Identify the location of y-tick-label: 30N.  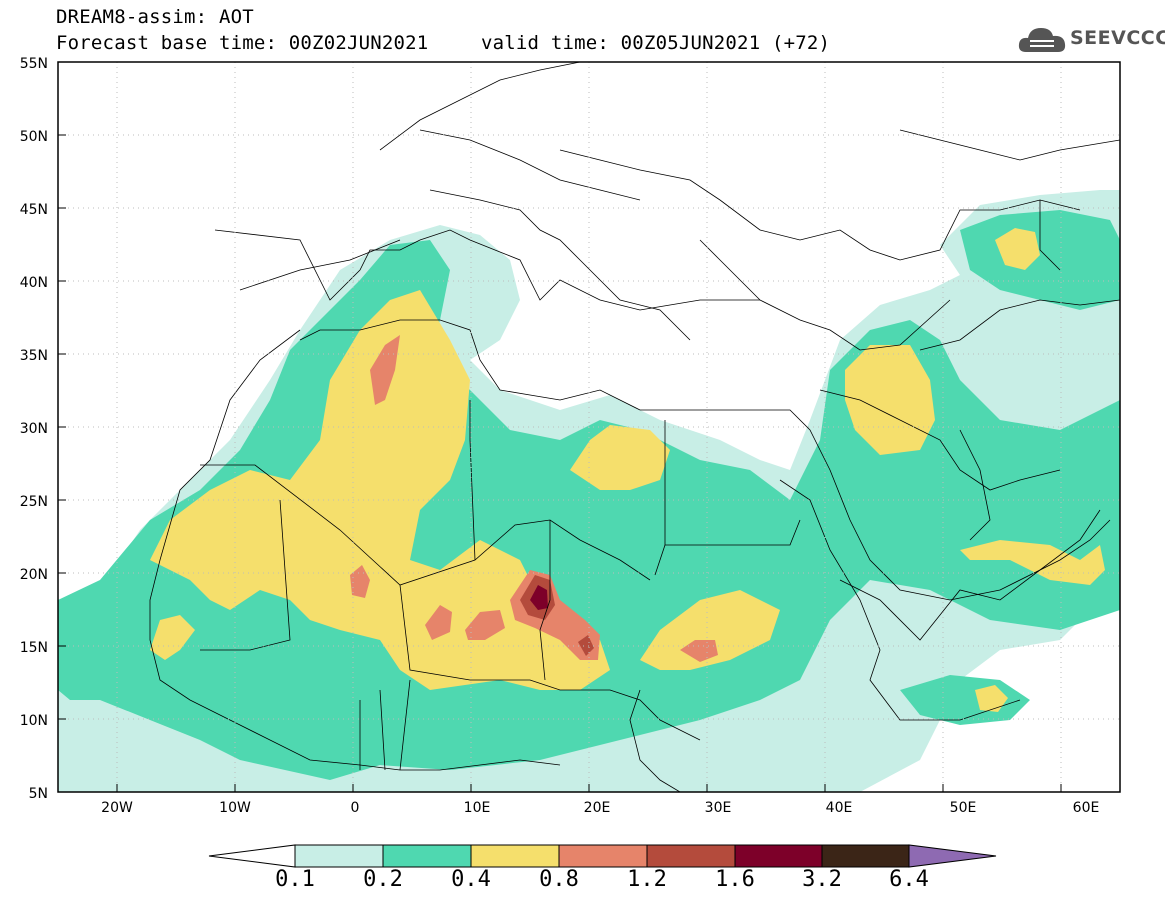
(34, 429).